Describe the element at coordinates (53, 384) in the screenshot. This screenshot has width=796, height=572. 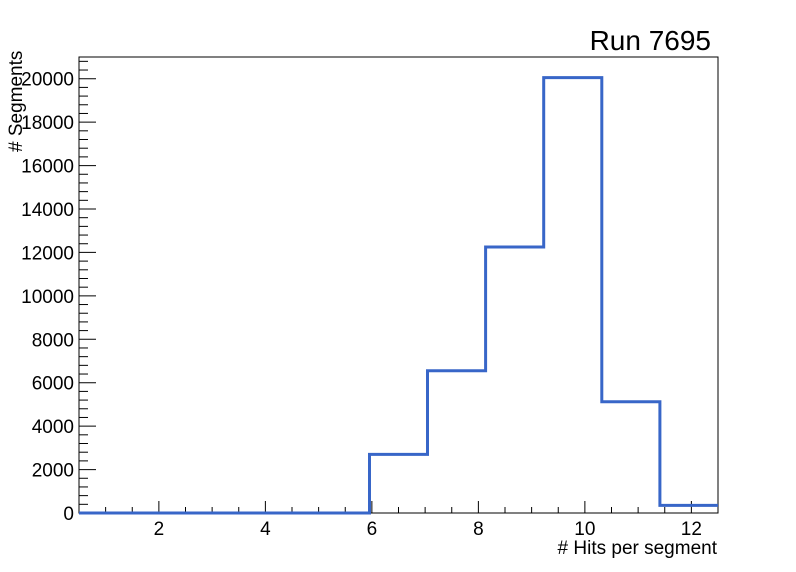
I see `y-tick-label: 6000` at that location.